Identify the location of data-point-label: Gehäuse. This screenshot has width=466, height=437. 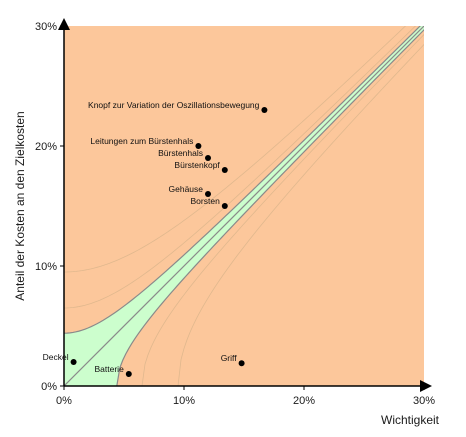
(186, 189).